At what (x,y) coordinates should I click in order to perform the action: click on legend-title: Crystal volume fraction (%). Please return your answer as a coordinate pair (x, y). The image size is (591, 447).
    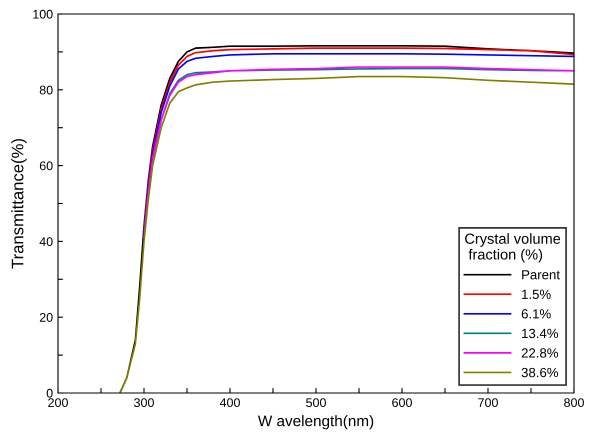
    Looking at the image, I should click on (512, 247).